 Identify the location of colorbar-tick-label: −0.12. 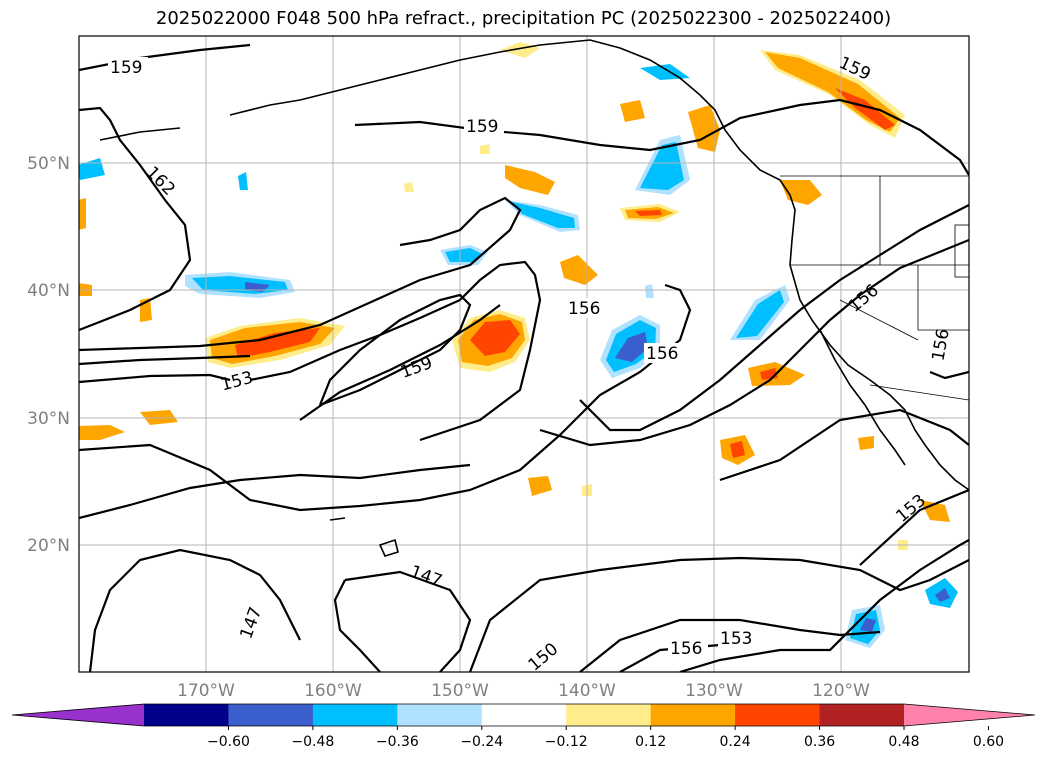
(566, 742).